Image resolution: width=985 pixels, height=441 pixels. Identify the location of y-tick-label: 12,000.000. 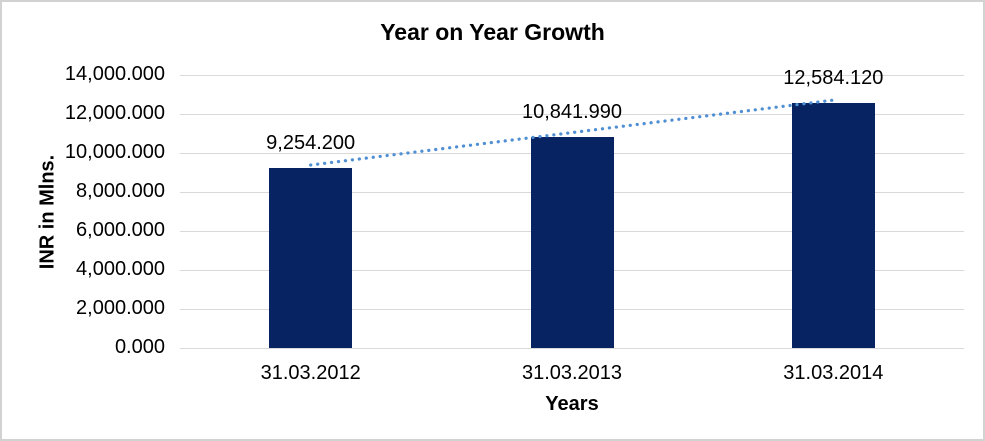
(114, 113).